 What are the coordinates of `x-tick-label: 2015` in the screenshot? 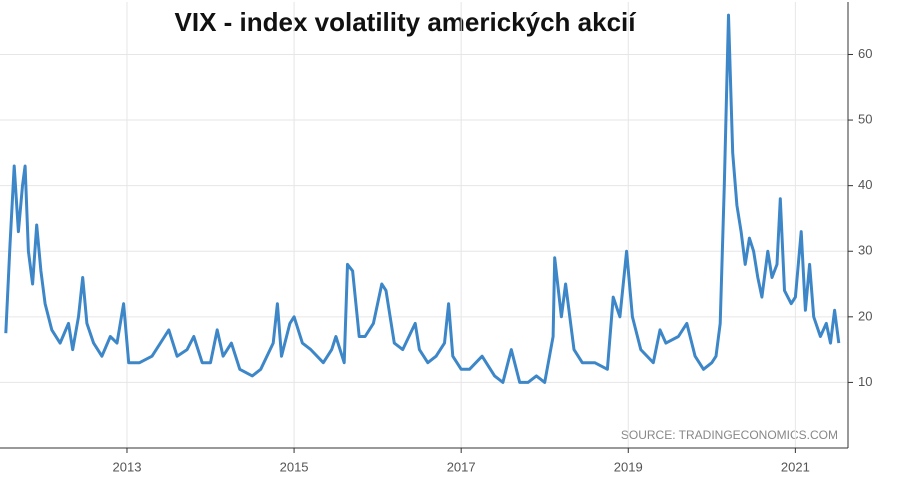 It's located at (294, 466).